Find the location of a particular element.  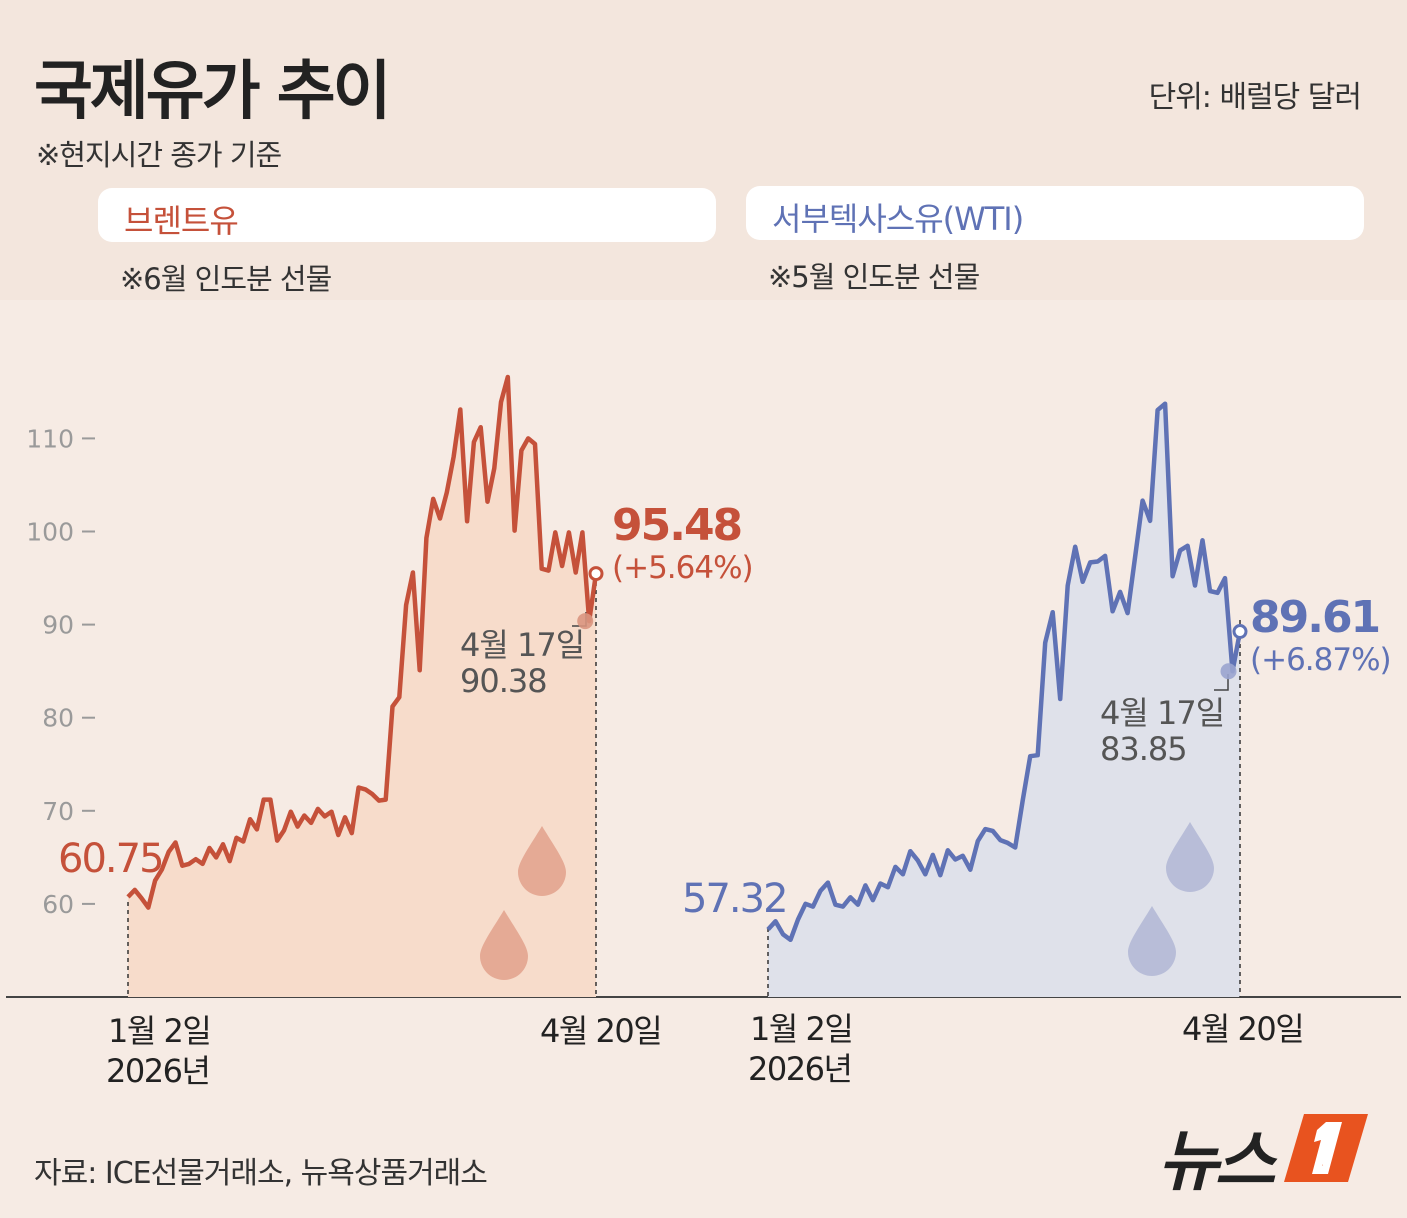

wti-header: 서부텍사스유(WTI) is located at coordinates (1055, 213).